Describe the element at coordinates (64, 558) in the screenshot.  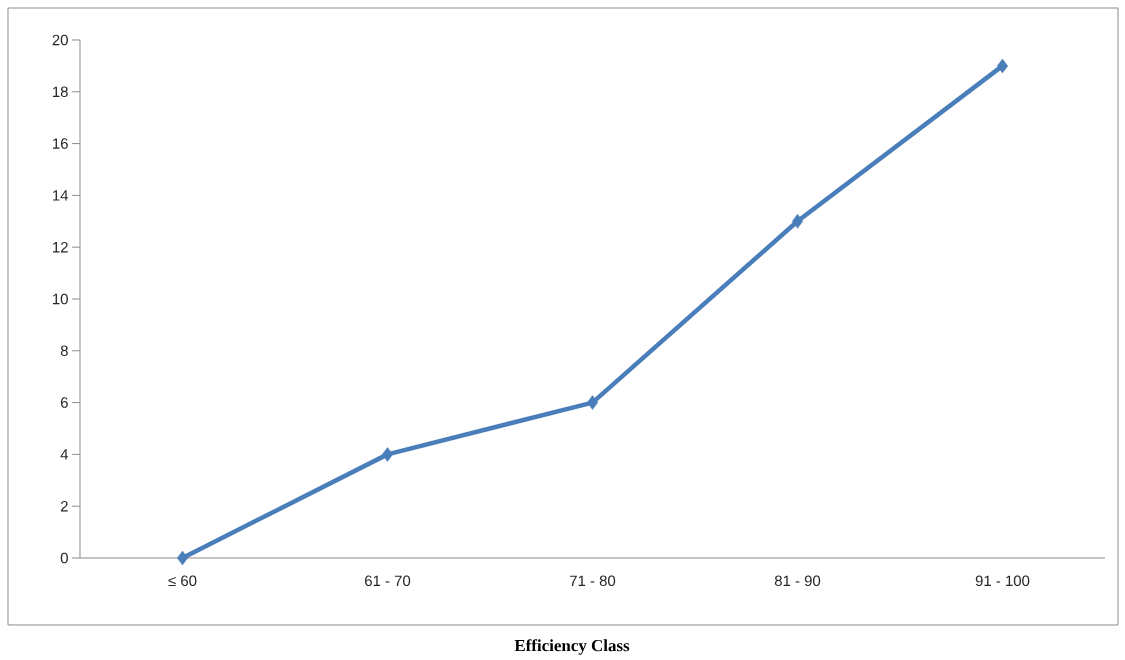
I see `y-tick-label: 0` at that location.